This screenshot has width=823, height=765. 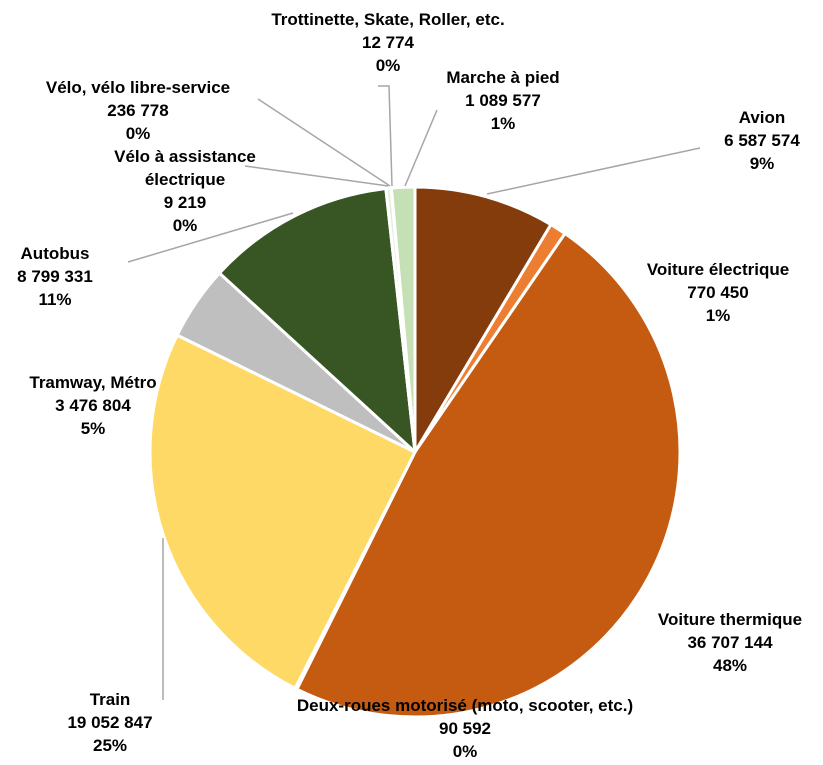 I want to click on percent-label: 11%, so click(x=55, y=299).